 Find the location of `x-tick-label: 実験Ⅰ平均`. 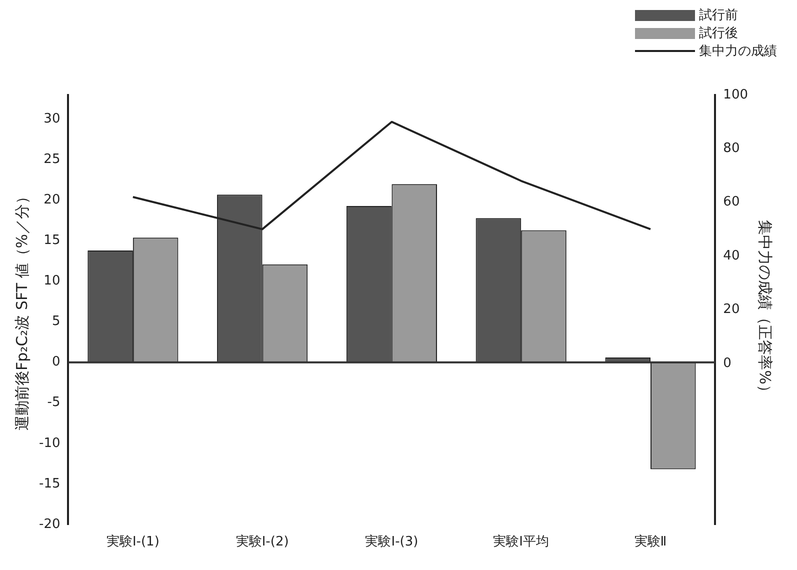

x-tick-label: 実験Ⅰ平均 is located at coordinates (521, 542).